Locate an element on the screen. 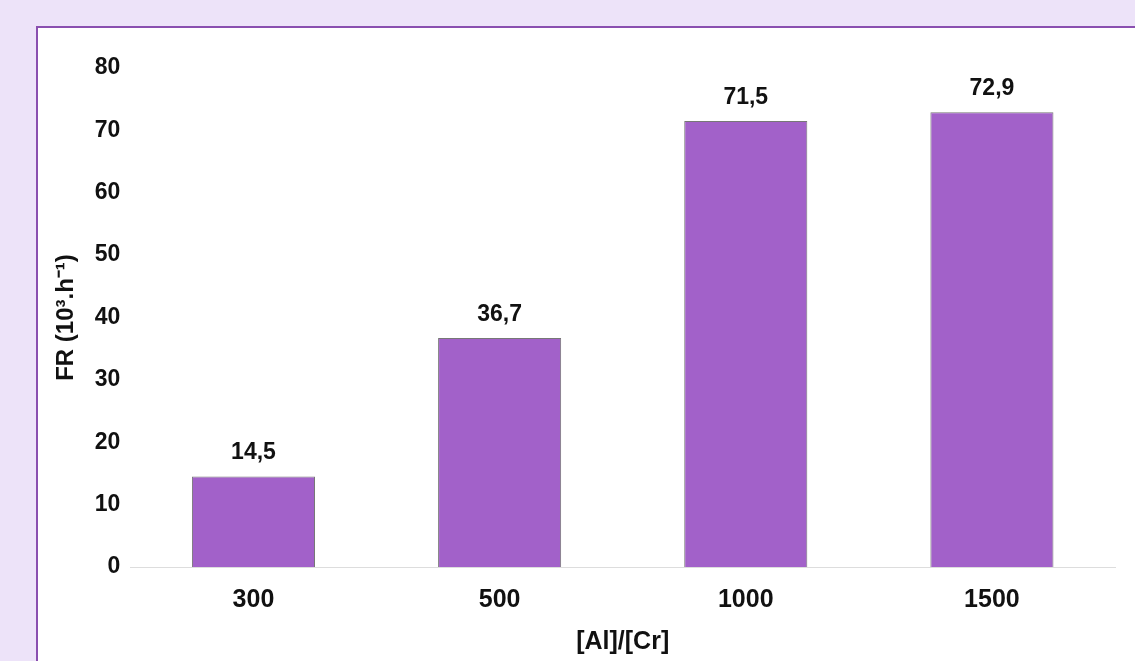 The width and height of the screenshot is (1135, 661). data-label: 36,7 is located at coordinates (499, 312).